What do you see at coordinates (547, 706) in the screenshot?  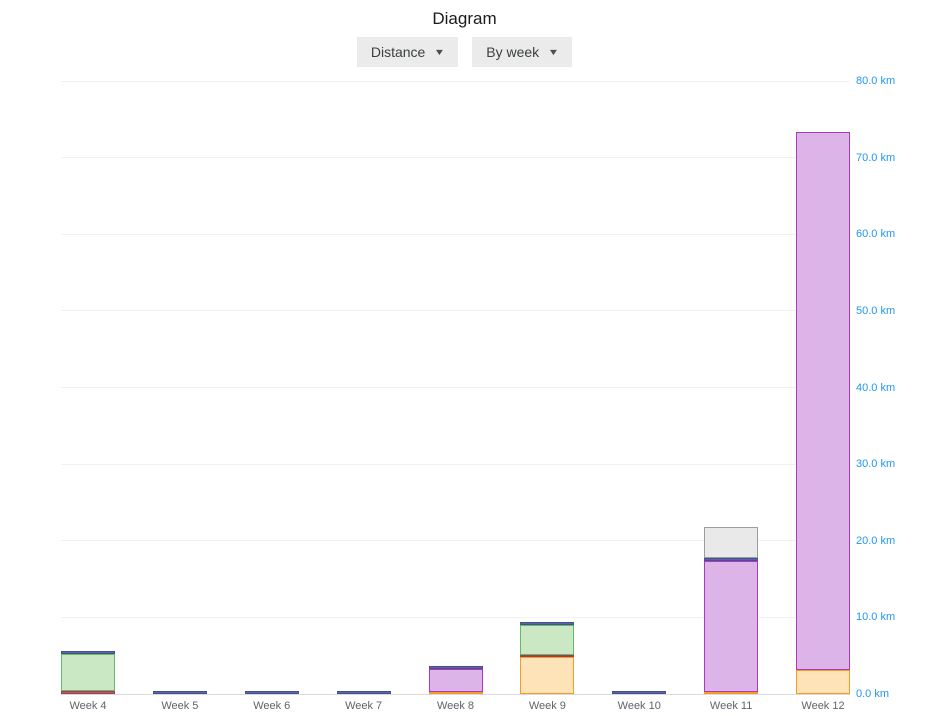 I see `x-axis-tick-label: Week 9` at bounding box center [547, 706].